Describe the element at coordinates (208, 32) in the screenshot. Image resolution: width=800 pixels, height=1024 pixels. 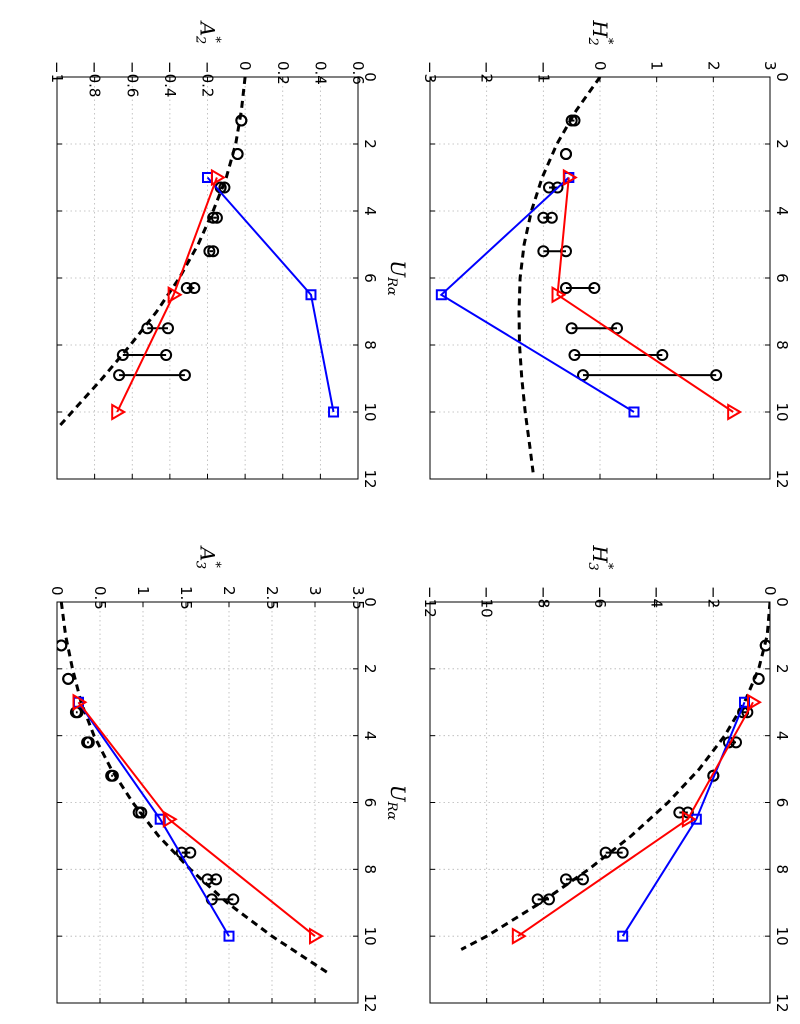
I see `y-axis-label: A*2` at that location.